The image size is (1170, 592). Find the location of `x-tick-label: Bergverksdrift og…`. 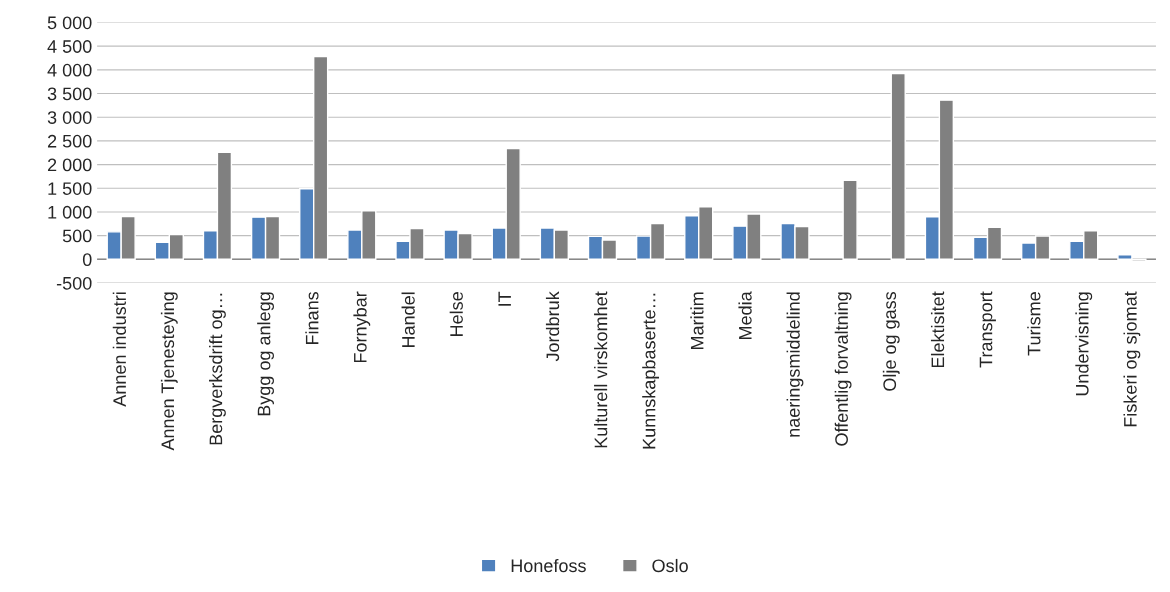

x-tick-label: Bergverksdrift og… is located at coordinates (217, 369).